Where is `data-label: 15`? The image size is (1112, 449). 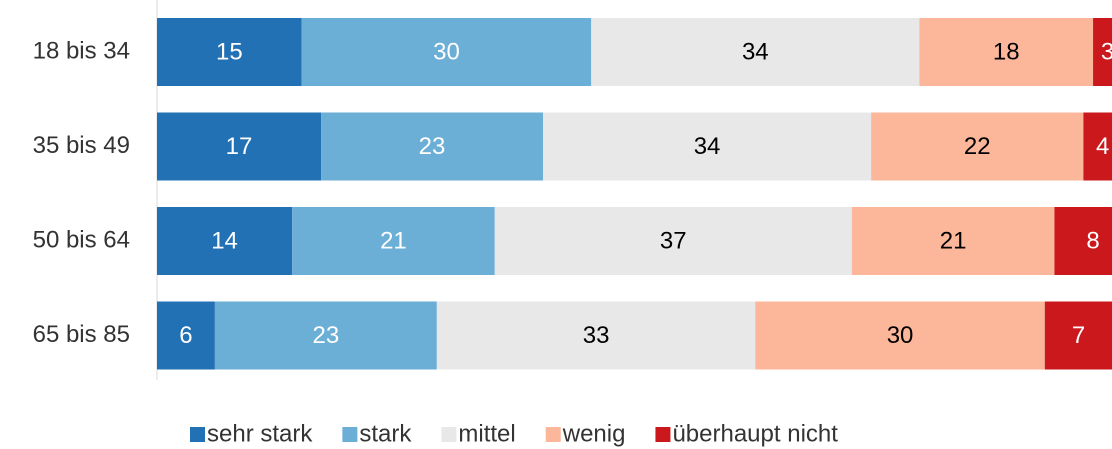 data-label: 15 is located at coordinates (229, 51).